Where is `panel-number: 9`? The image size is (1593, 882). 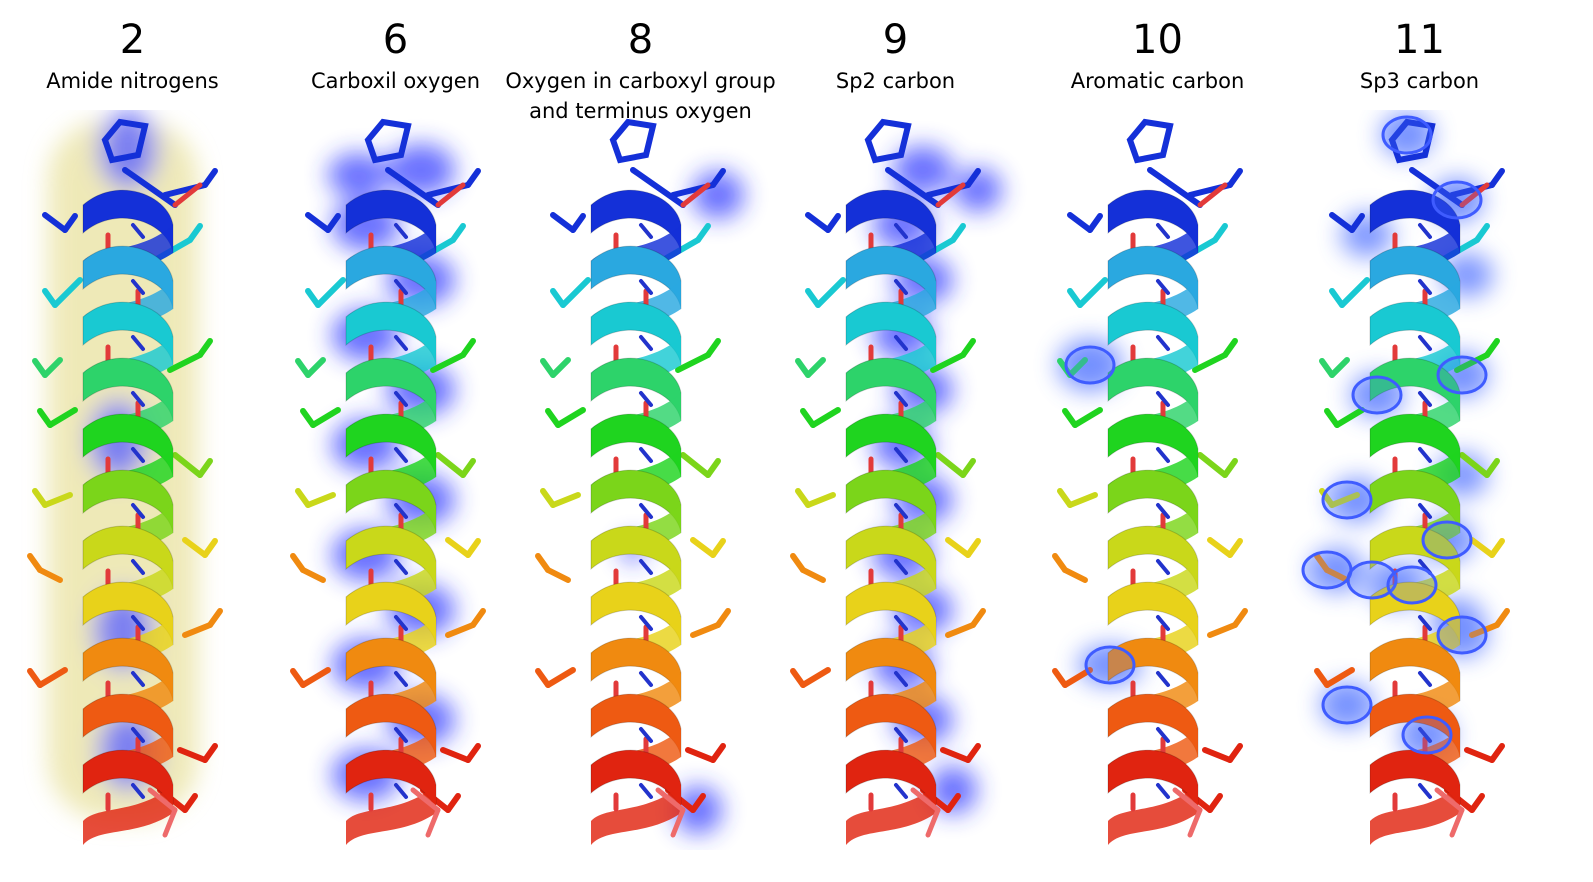
panel-number: 9 is located at coordinates (895, 40).